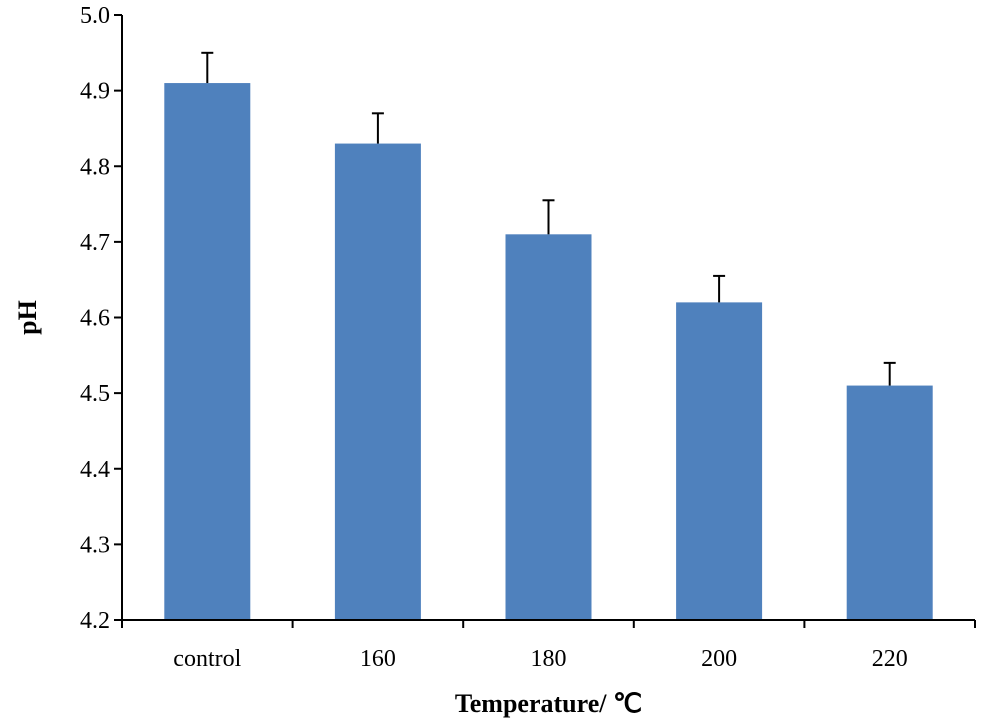 This screenshot has width=996, height=724. I want to click on bar-control, so click(207, 351).